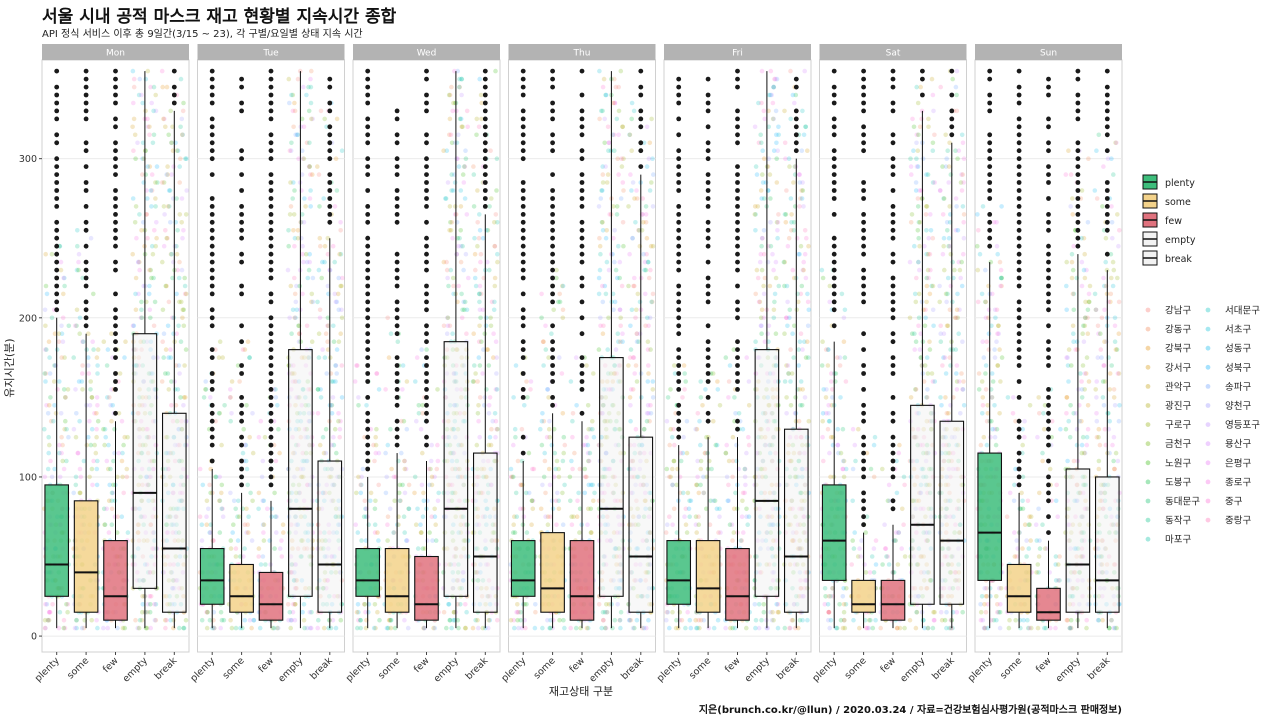 The image size is (1280, 720). Describe the element at coordinates (737, 54) in the screenshot. I see `facet-strip-label: Fri` at that location.